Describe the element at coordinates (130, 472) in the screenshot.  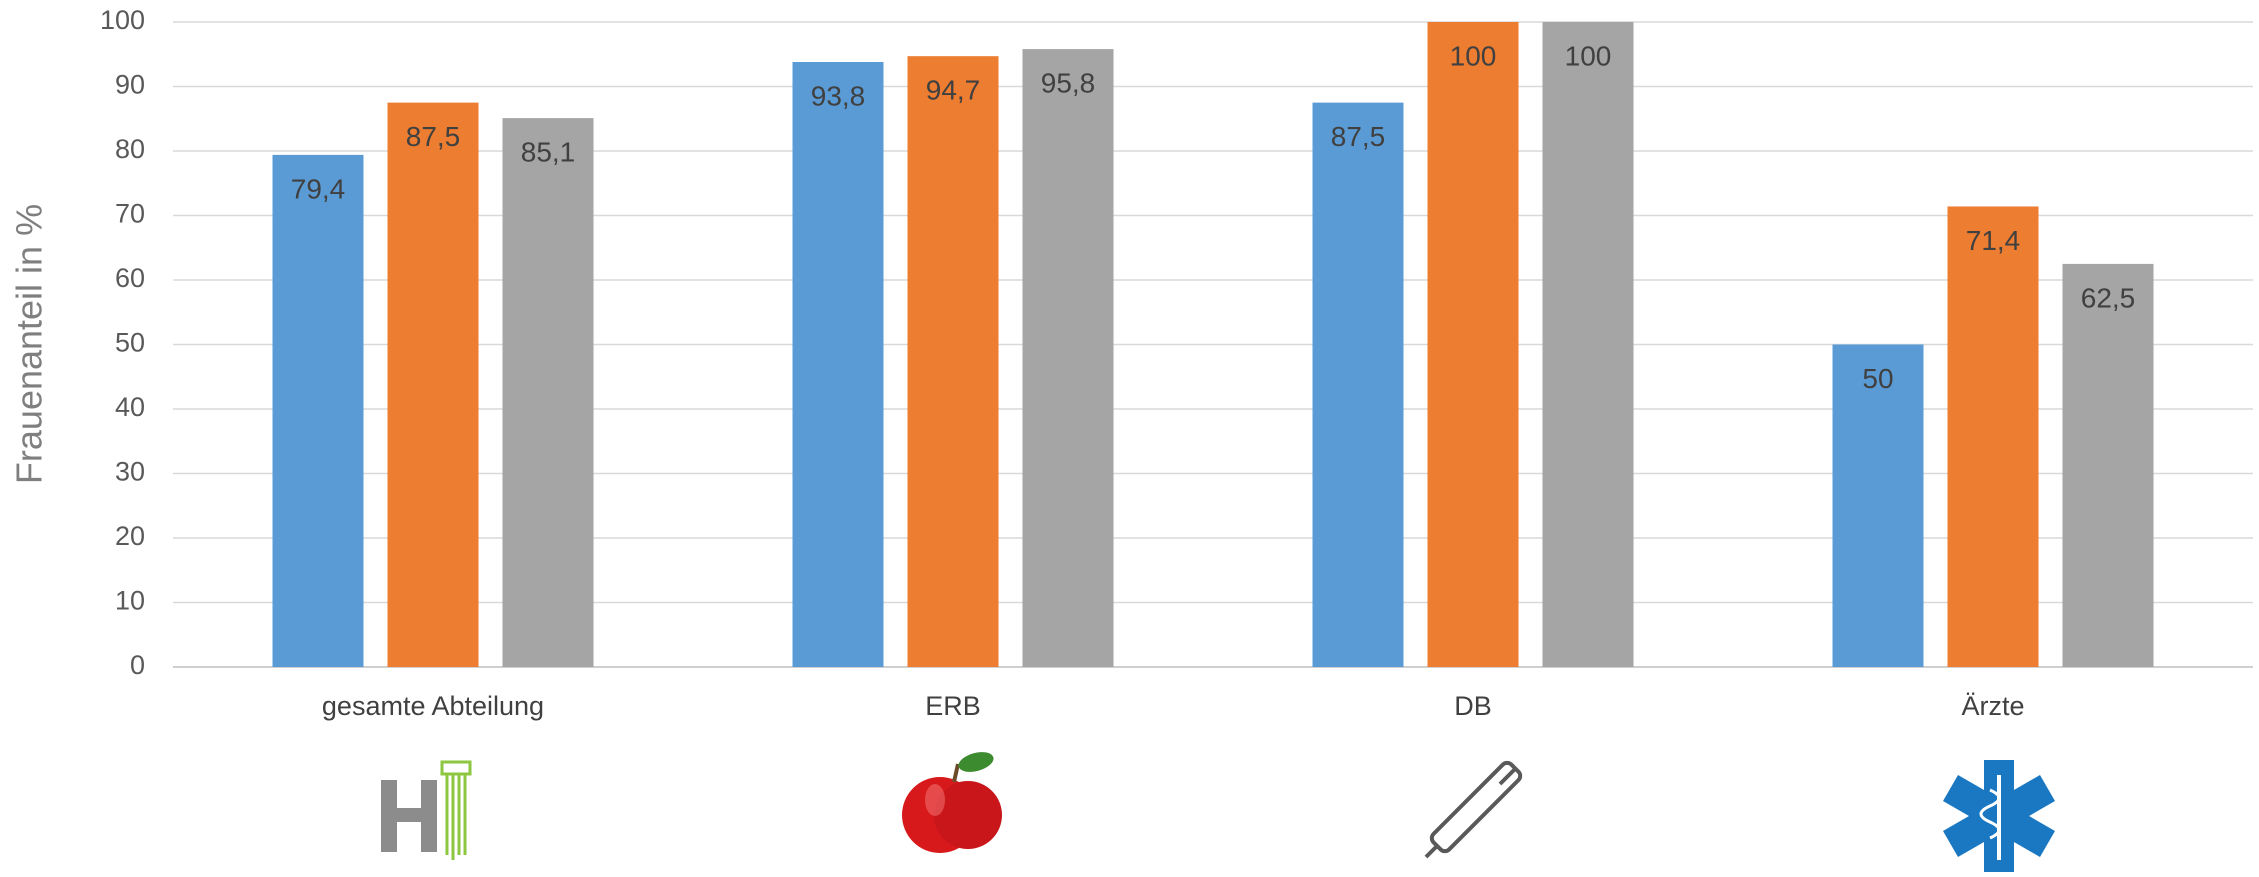
I see `y-tick-label: 30` at that location.